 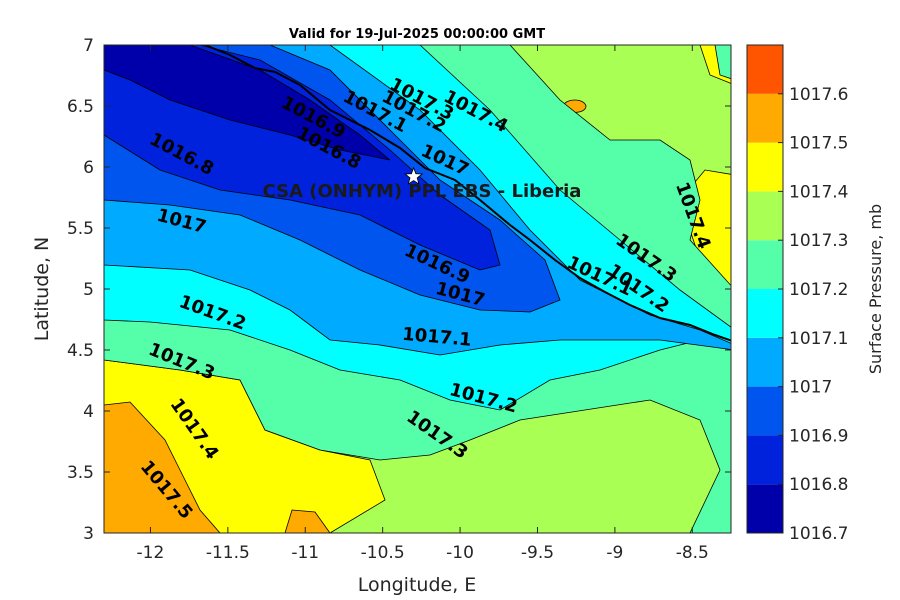 I want to click on colorbar-tick-label: 1016.9, so click(x=818, y=436).